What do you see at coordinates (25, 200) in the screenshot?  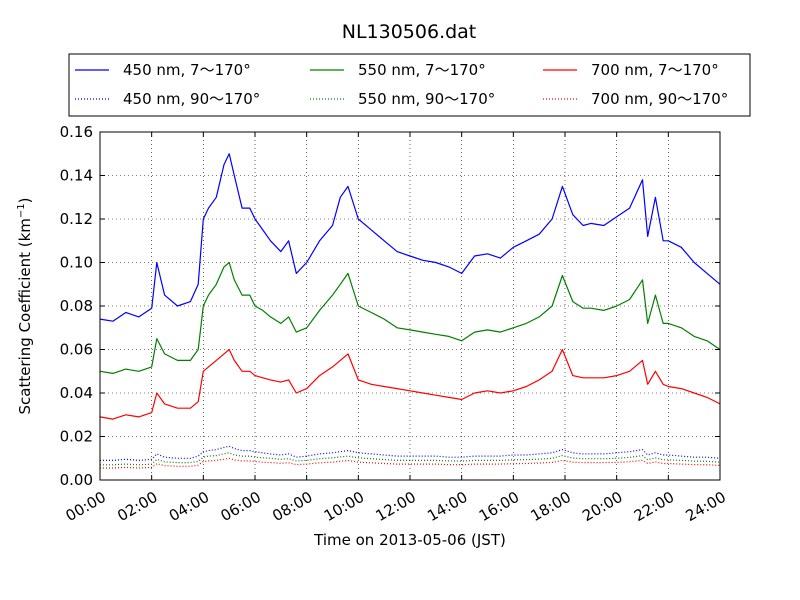 I see `y-axis-label-end: )` at bounding box center [25, 200].